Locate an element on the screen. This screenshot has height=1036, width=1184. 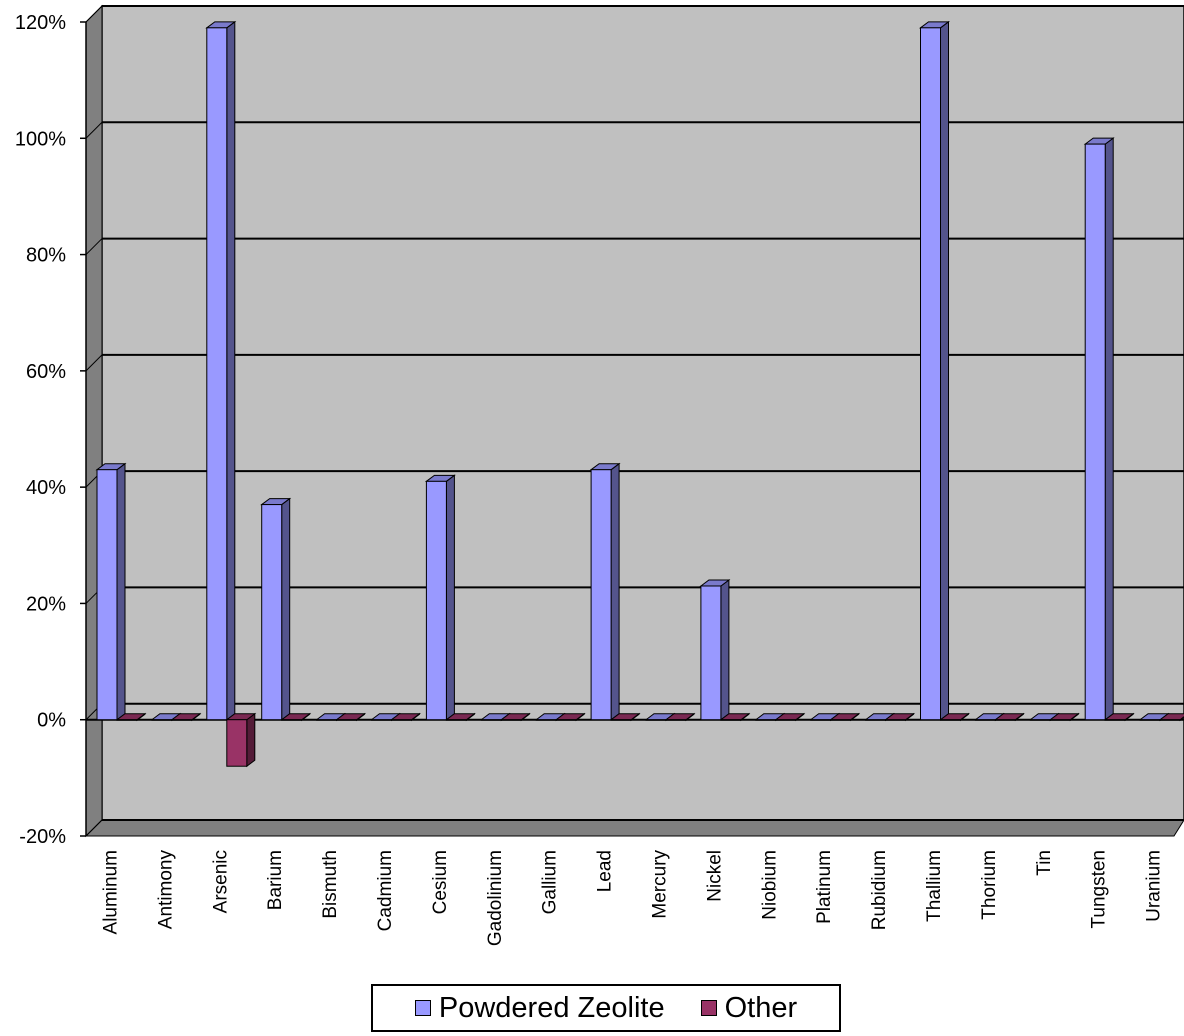
y-tick-label: 0% is located at coordinates (51, 721).